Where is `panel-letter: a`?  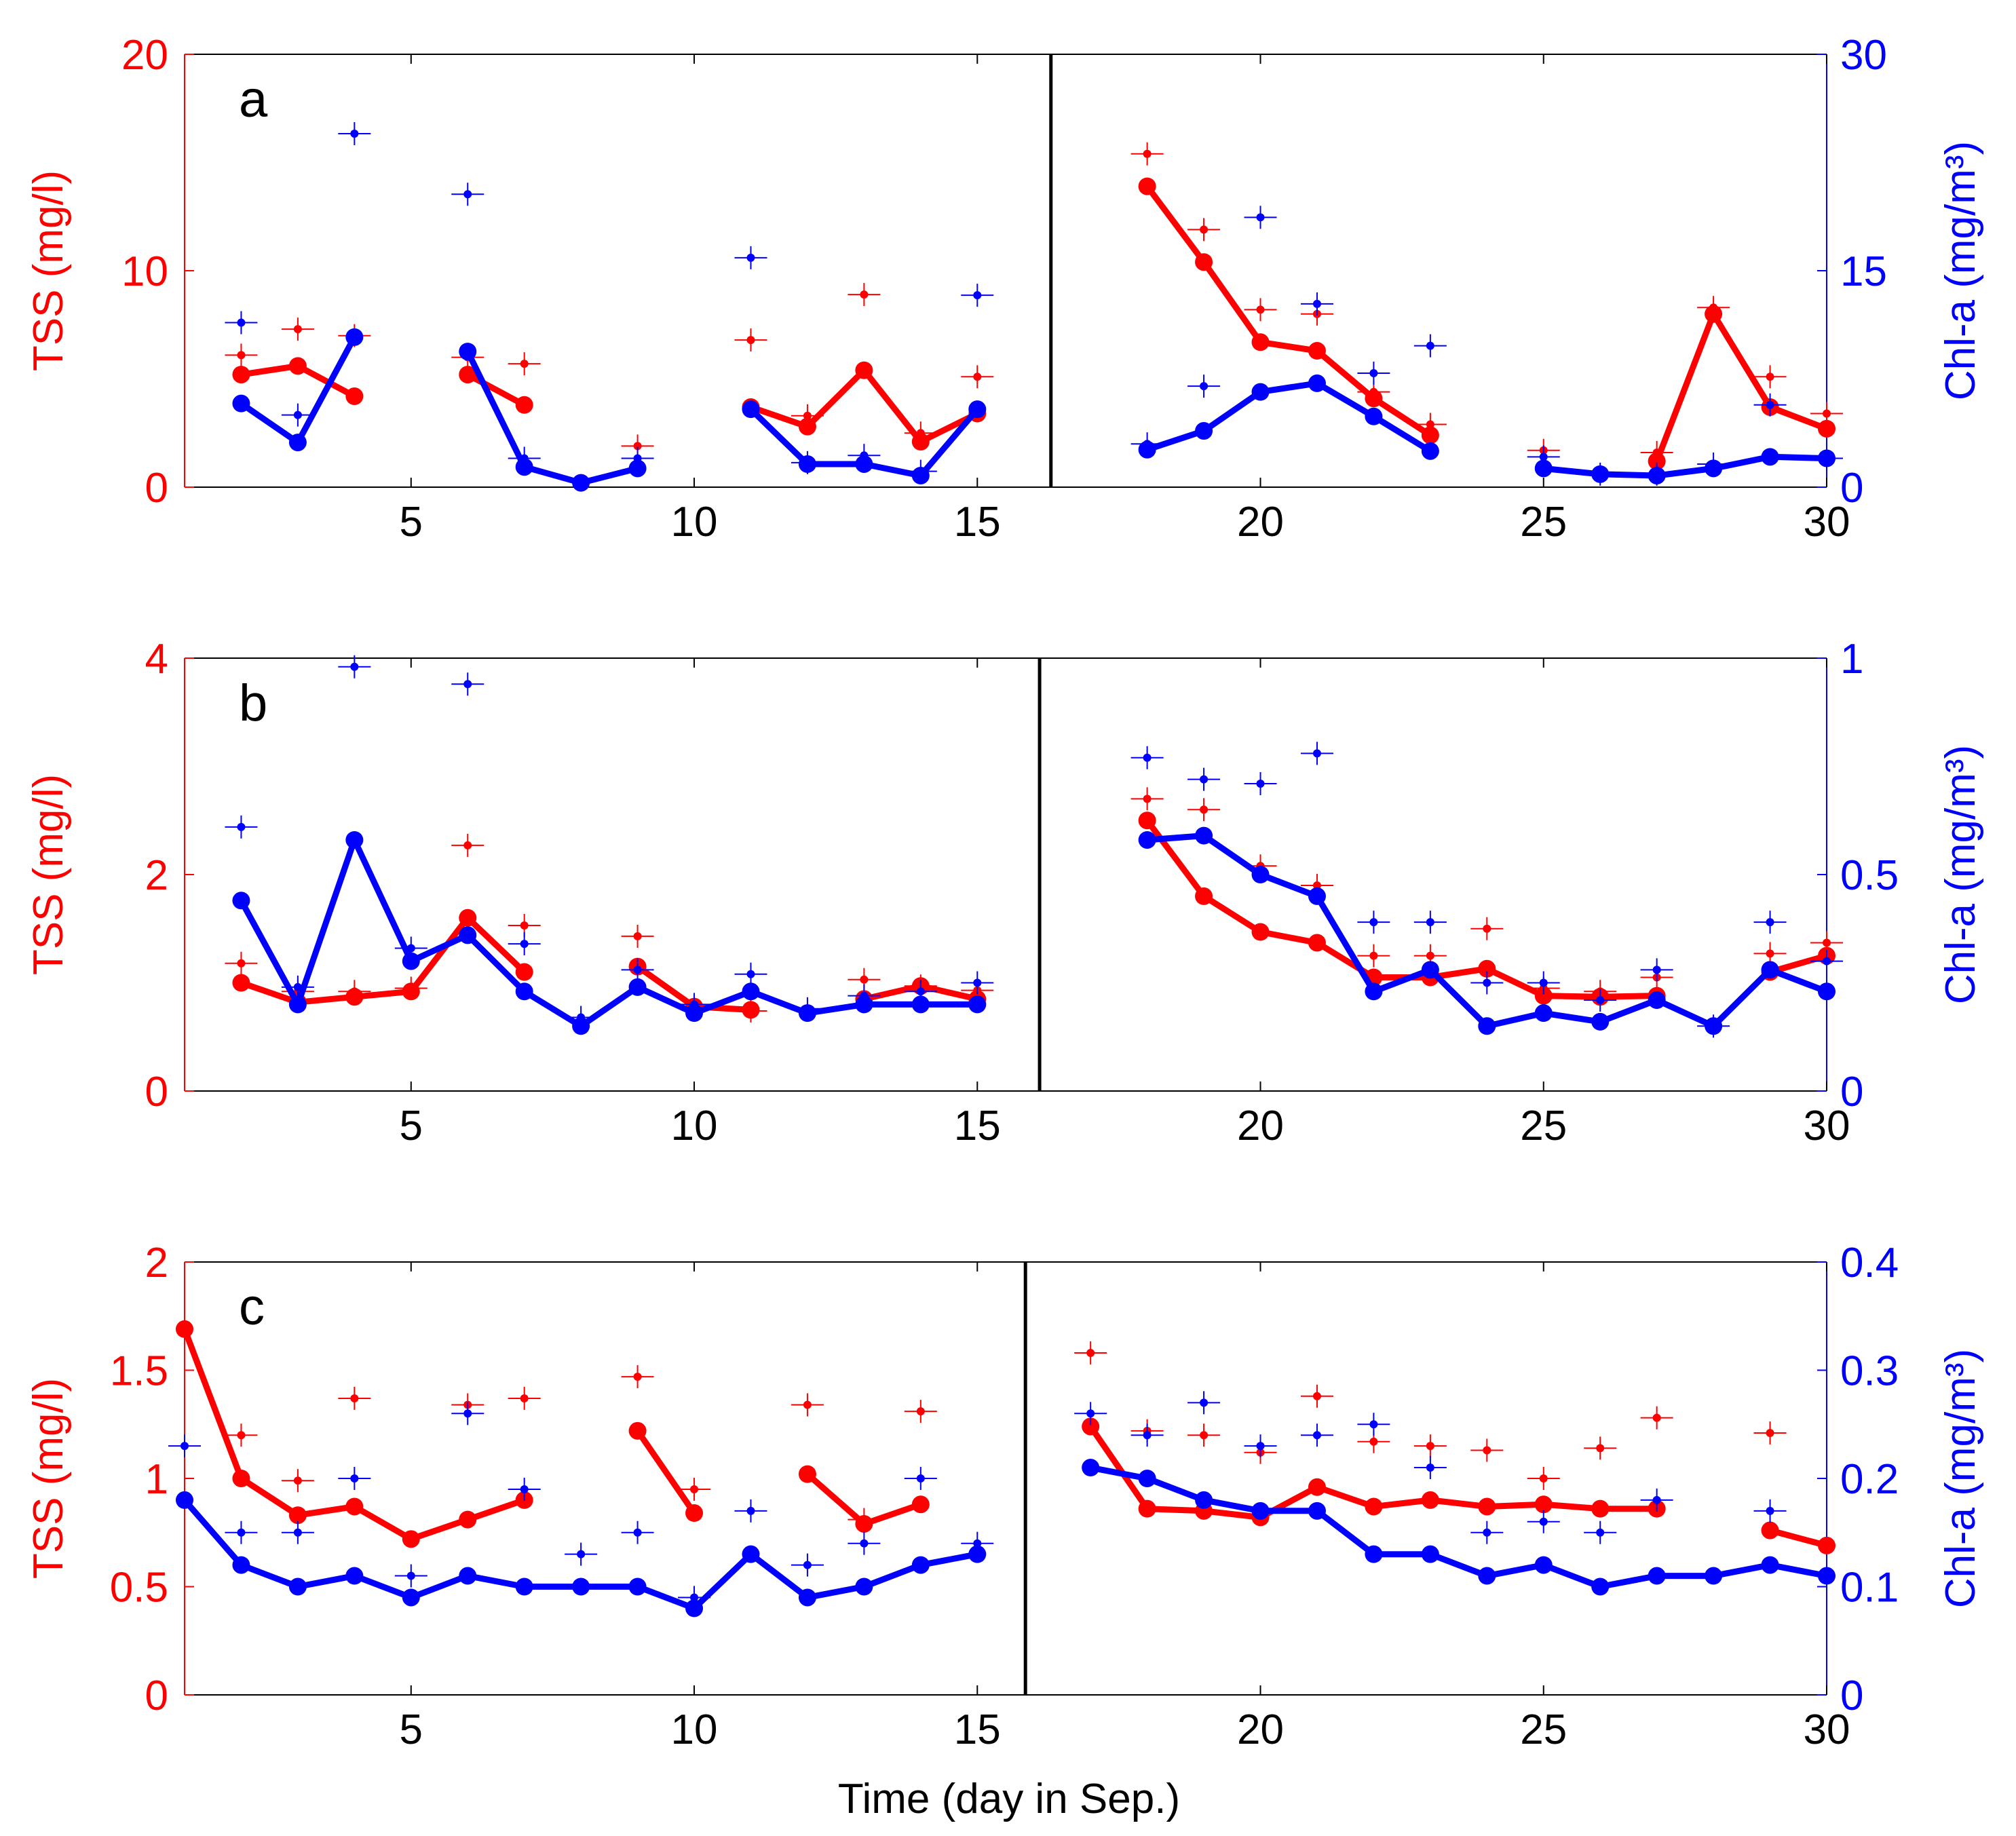
panel-letter: a is located at coordinates (253, 100).